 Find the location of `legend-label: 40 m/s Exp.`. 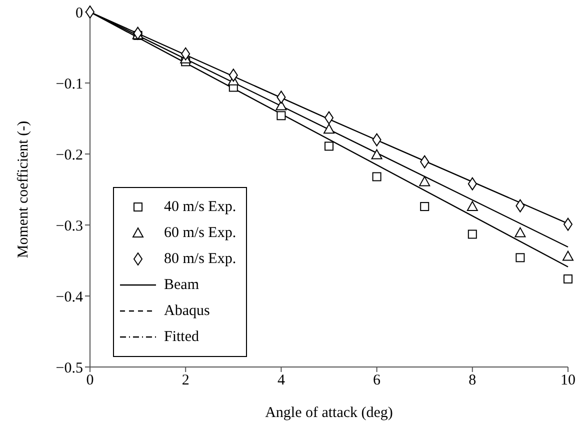

legend-label: 40 m/s Exp. is located at coordinates (200, 207).